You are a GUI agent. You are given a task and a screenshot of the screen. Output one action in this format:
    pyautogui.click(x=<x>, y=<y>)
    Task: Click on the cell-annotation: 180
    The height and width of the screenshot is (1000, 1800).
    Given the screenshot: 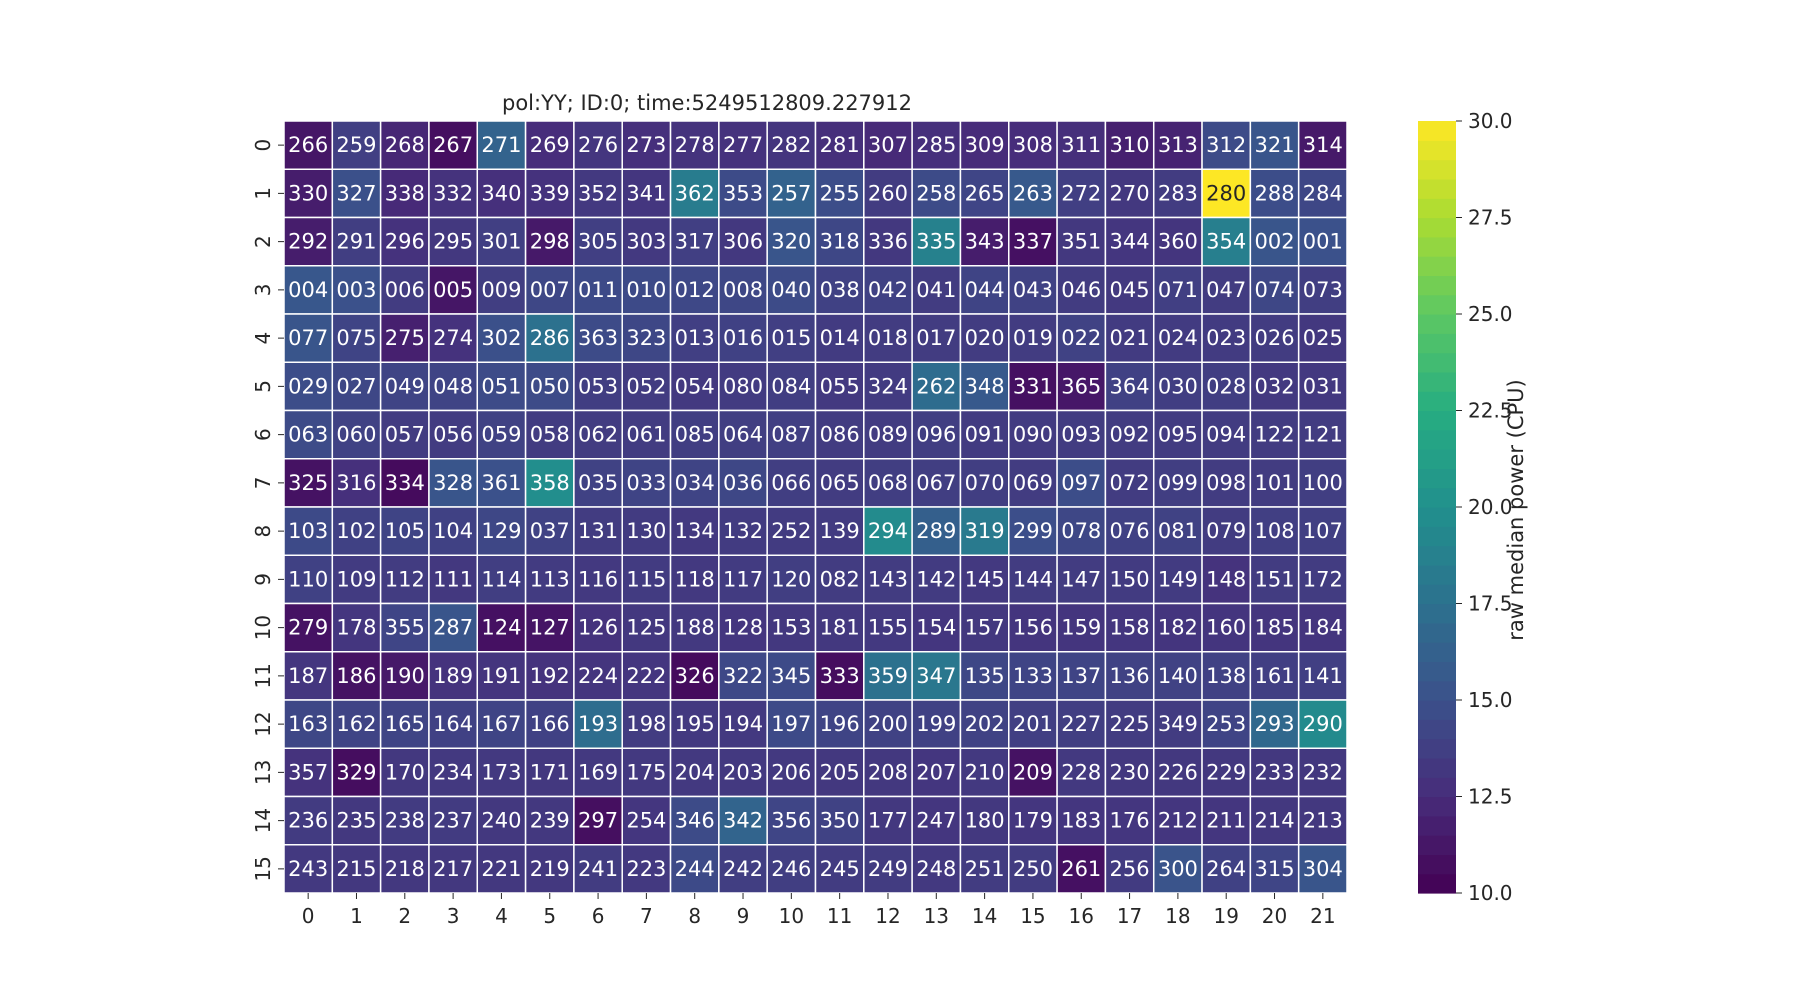 What is the action you would take?
    pyautogui.click(x=985, y=821)
    